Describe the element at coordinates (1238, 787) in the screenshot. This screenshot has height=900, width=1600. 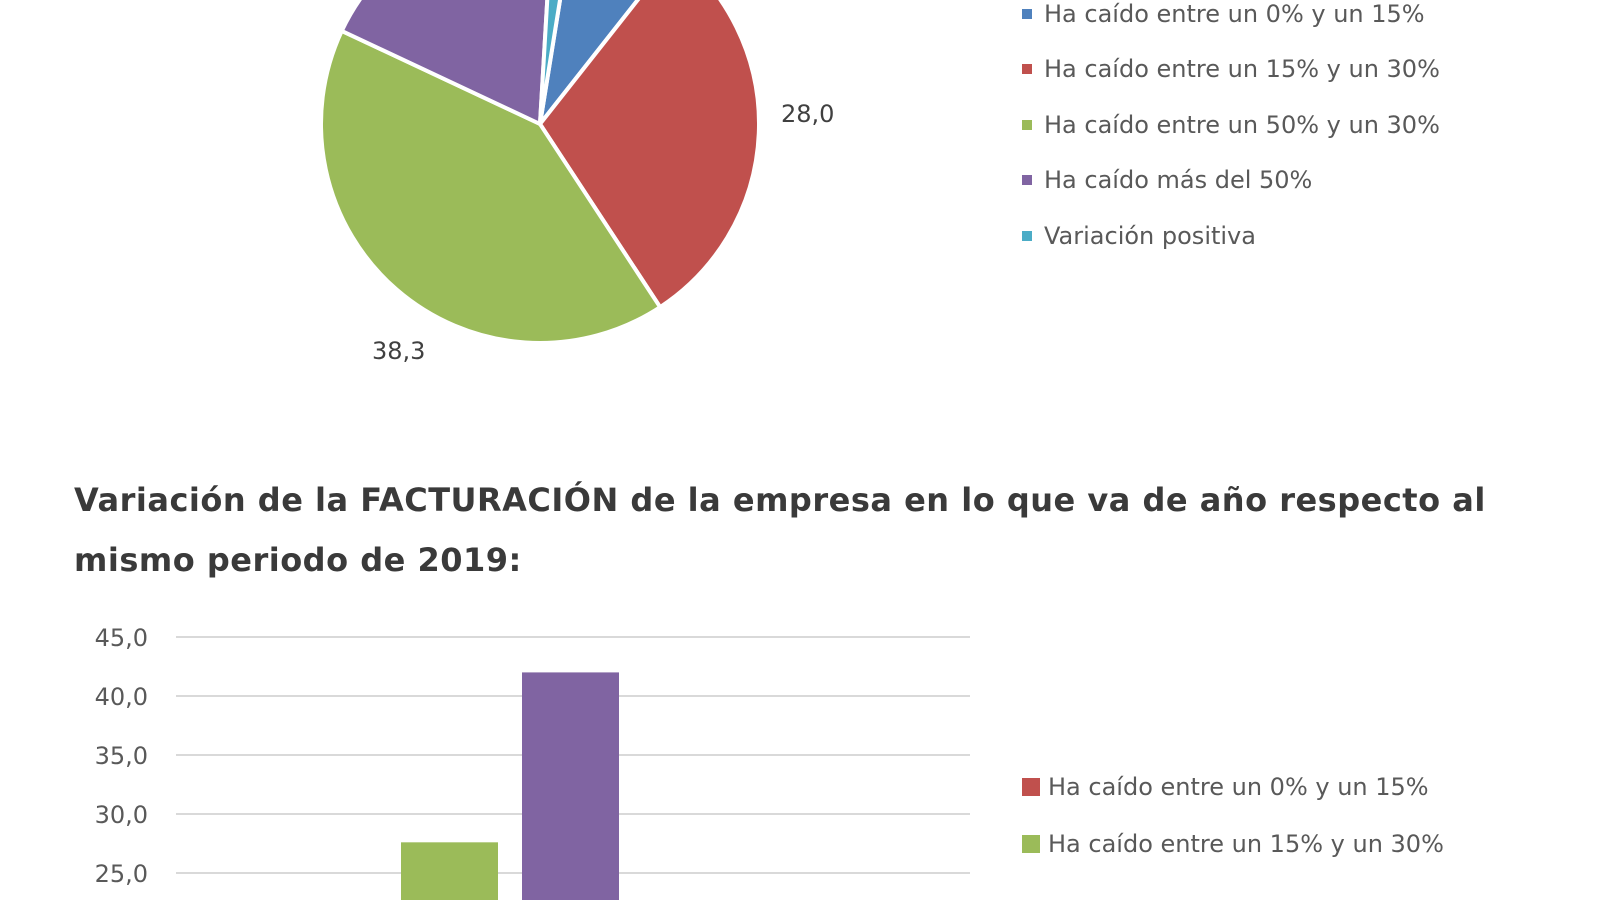
I see `bar-legend-label: Ha caído entre un 0% y un 15%` at that location.